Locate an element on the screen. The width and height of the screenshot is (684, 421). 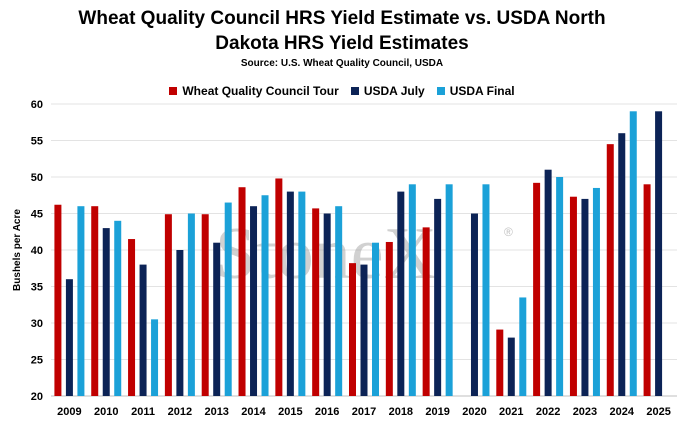
legend-label-usda-final: USDA Final is located at coordinates (482, 91).